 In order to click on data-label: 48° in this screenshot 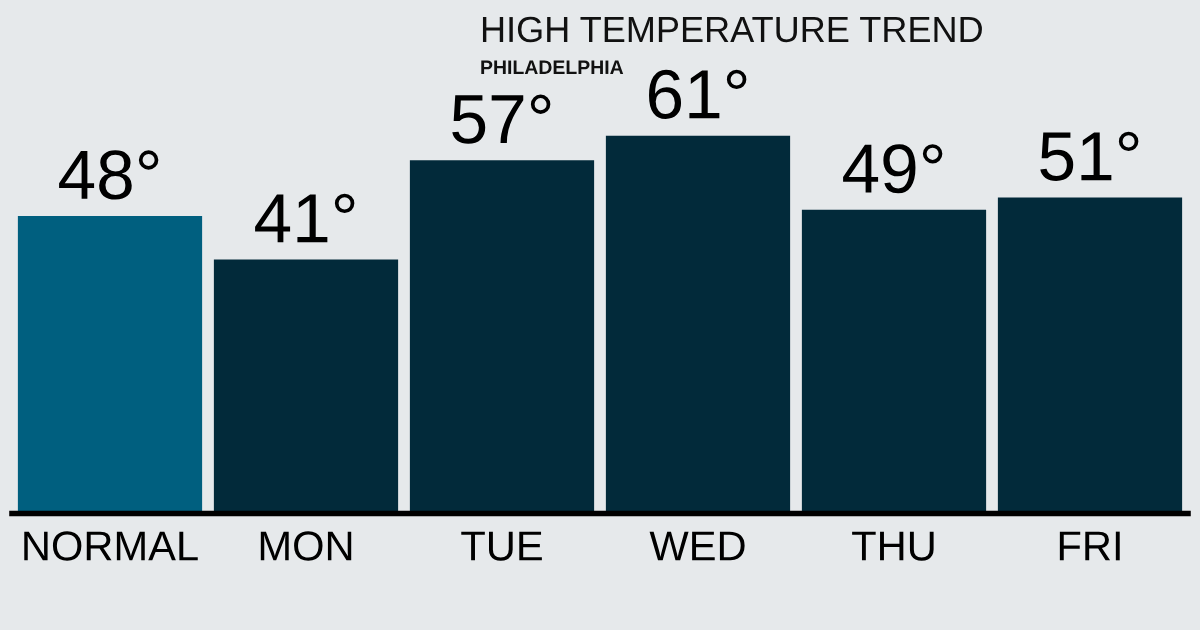, I will do `click(109, 175)`.